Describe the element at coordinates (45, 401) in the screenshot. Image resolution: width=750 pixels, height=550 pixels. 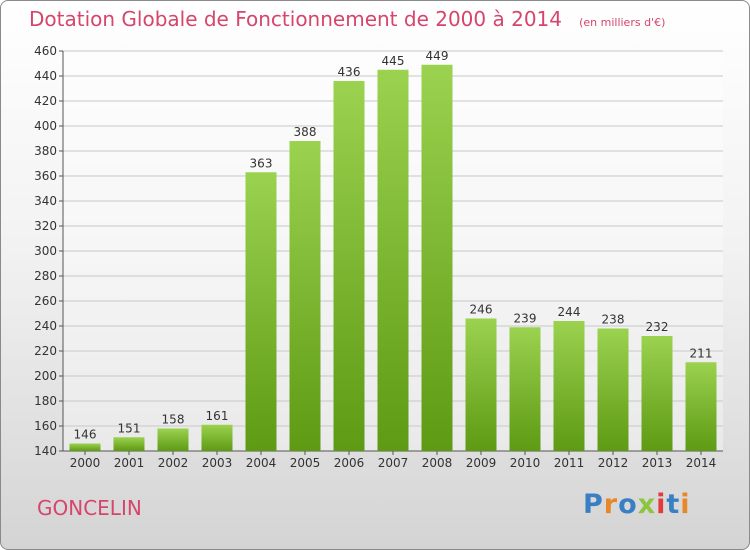
I see `y-tick-label: 180` at that location.